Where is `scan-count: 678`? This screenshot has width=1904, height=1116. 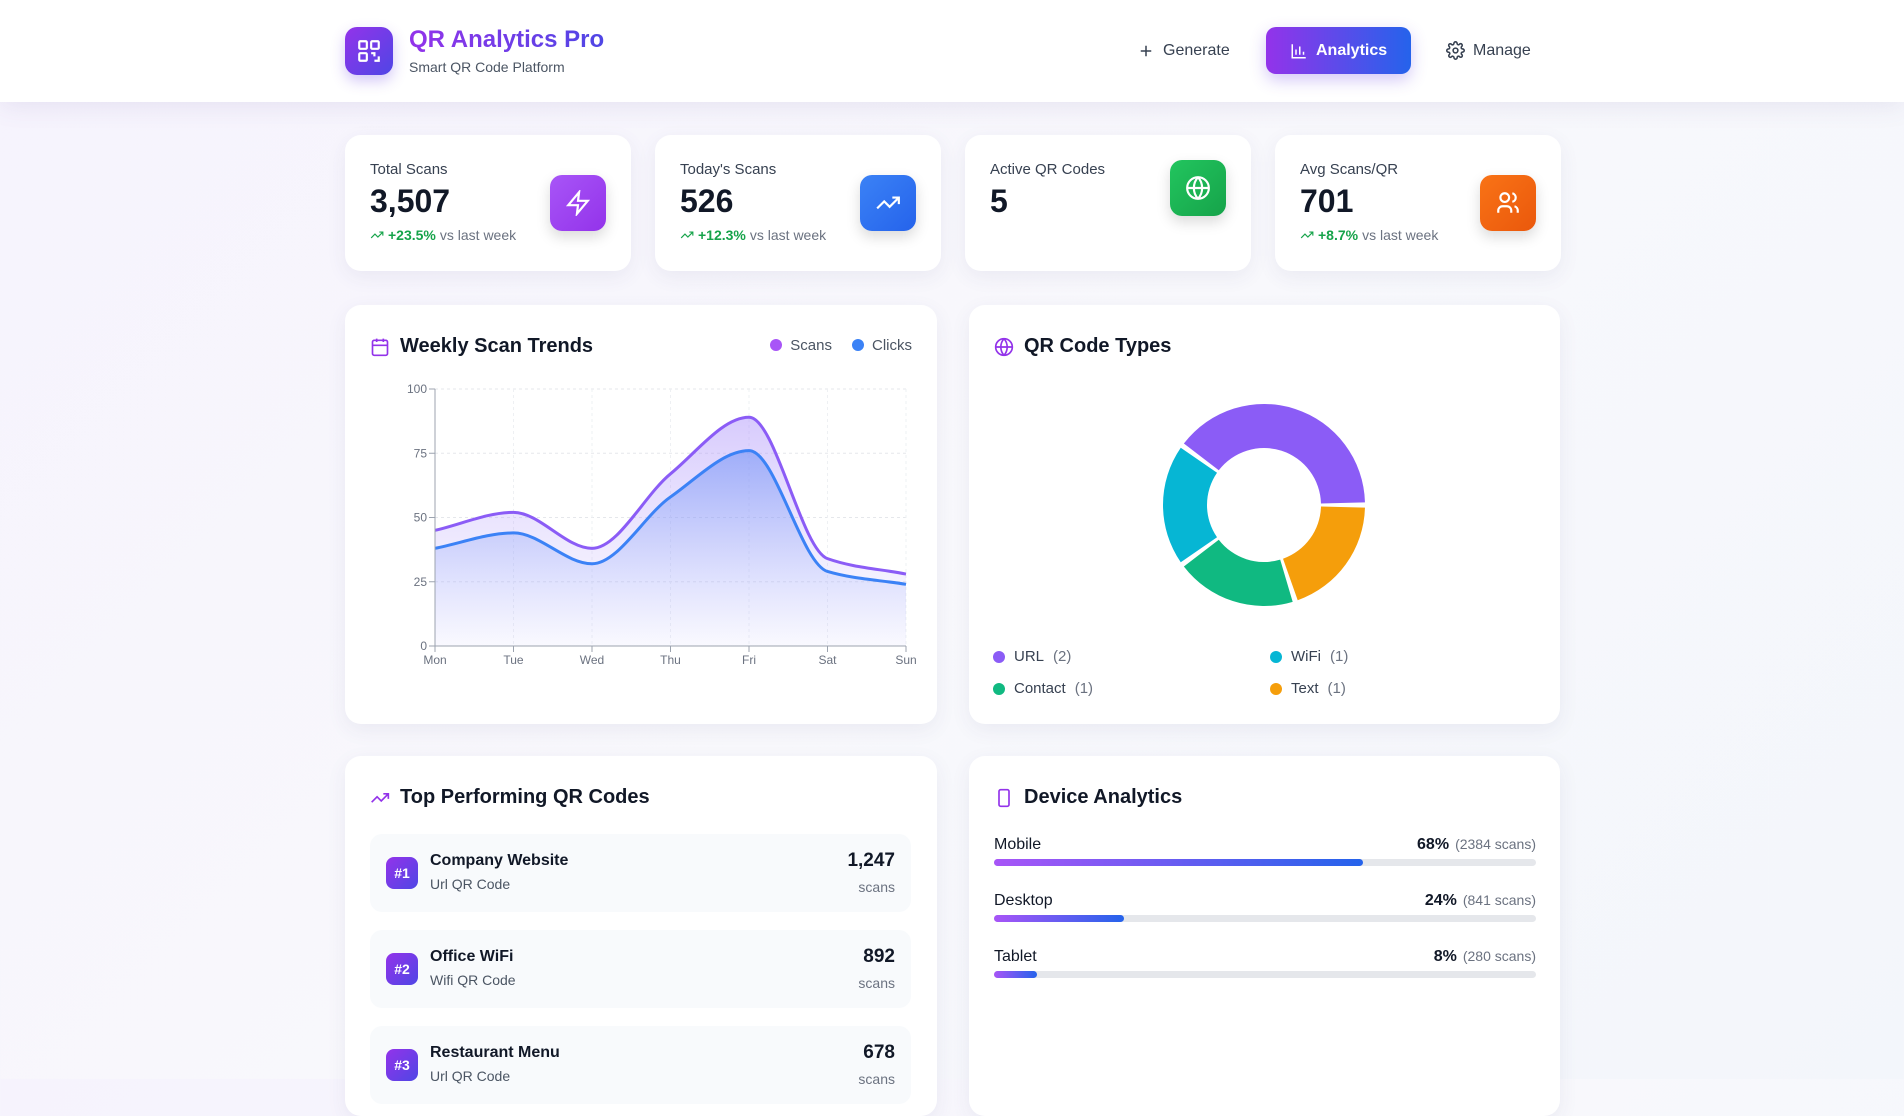 scan-count: 678 is located at coordinates (879, 1052).